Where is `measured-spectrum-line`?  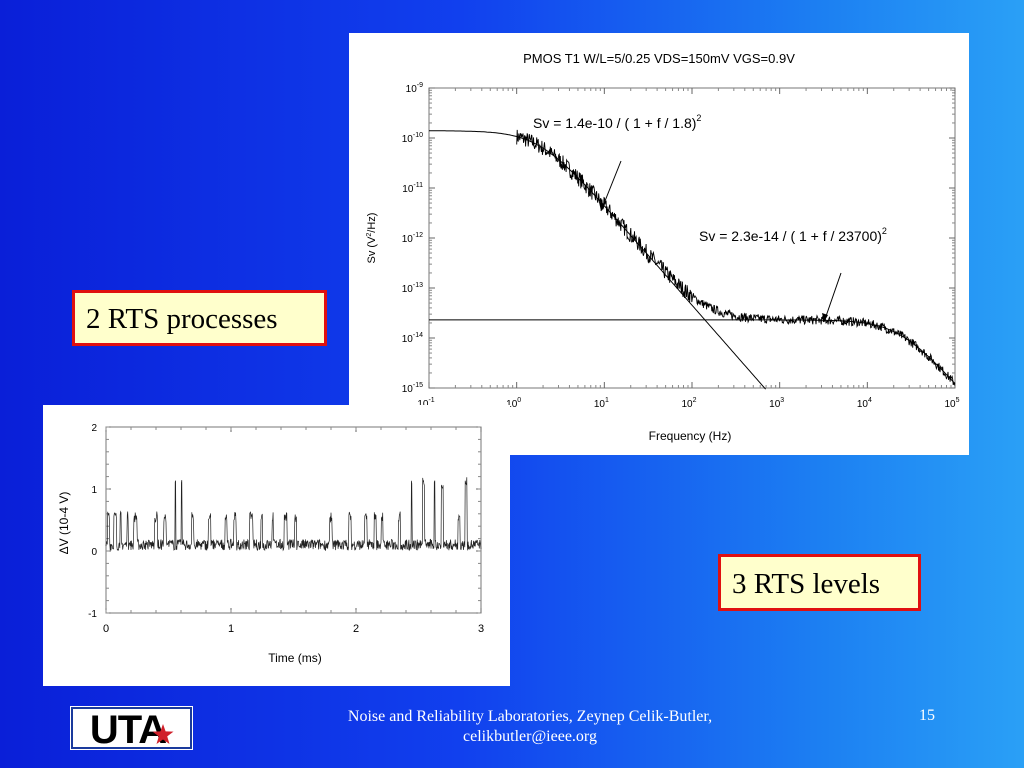 measured-spectrum-line is located at coordinates (736, 257).